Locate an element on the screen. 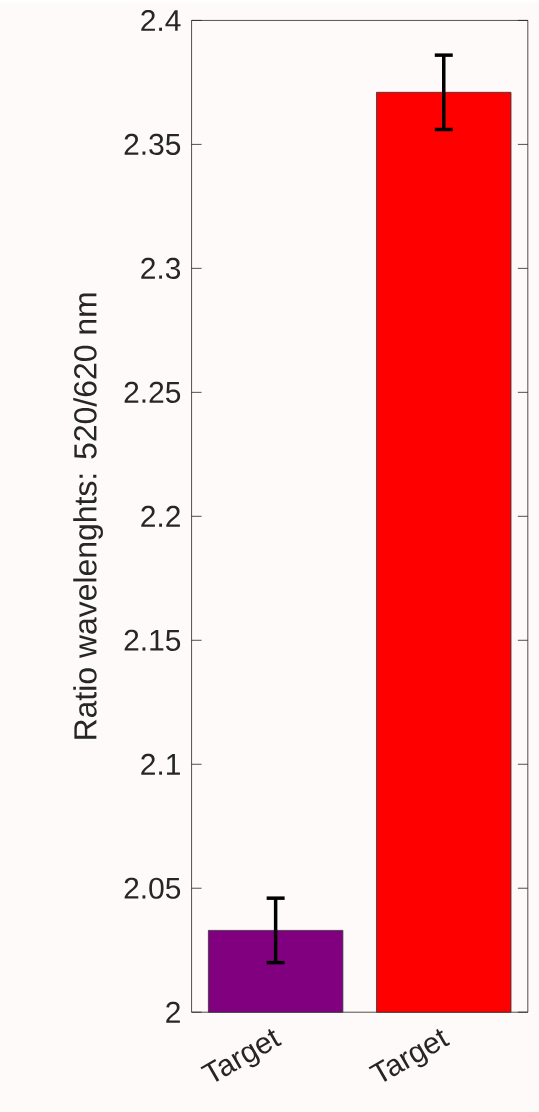 Image resolution: width=539 pixels, height=1112 pixels. y-tick-label: 2.4 is located at coordinates (161, 20).